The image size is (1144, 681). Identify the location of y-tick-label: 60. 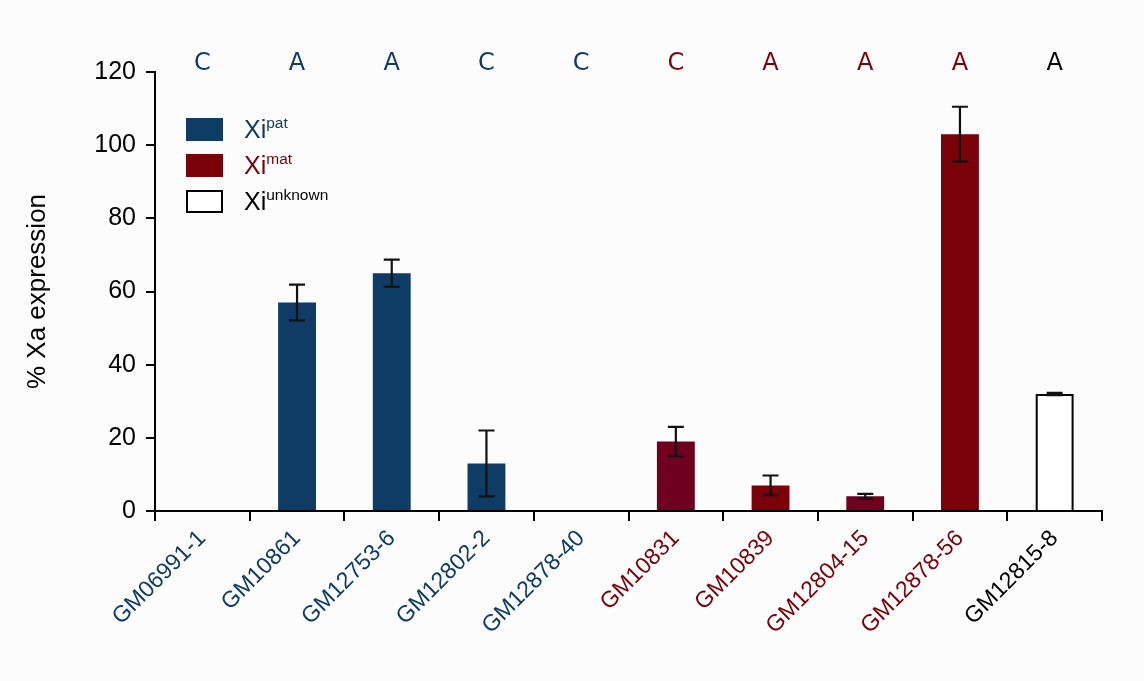
(122, 289).